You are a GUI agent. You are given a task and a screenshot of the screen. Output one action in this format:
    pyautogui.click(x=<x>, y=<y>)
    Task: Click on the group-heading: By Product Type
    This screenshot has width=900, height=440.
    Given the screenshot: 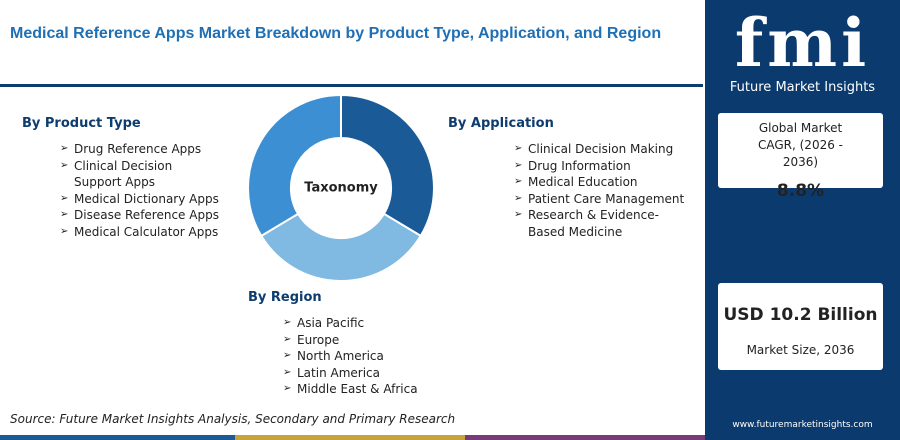 What is the action you would take?
    pyautogui.click(x=81, y=123)
    